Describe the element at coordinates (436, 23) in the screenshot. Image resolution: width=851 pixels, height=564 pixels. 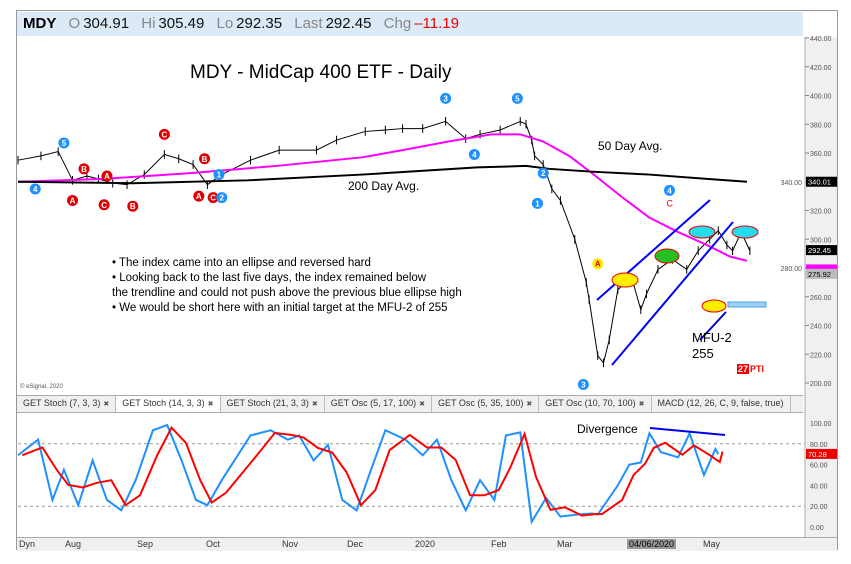
I see `chg-value: –11.19` at that location.